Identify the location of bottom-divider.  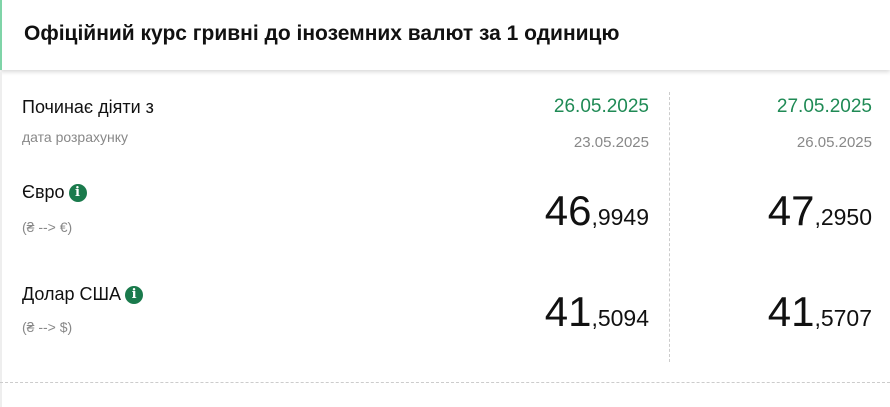
(445, 382).